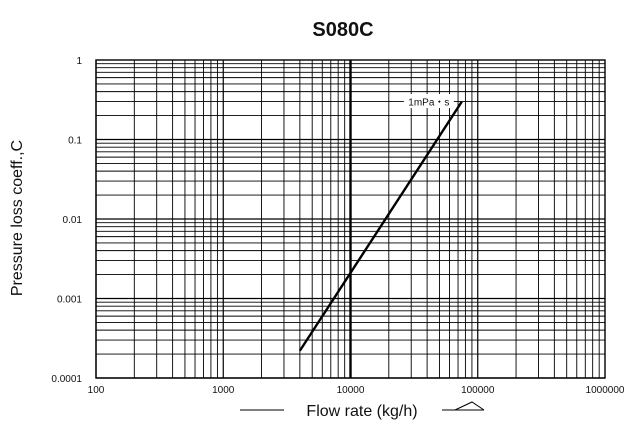 The width and height of the screenshot is (626, 426). I want to click on y-tick-label: 0.01, so click(73, 220).